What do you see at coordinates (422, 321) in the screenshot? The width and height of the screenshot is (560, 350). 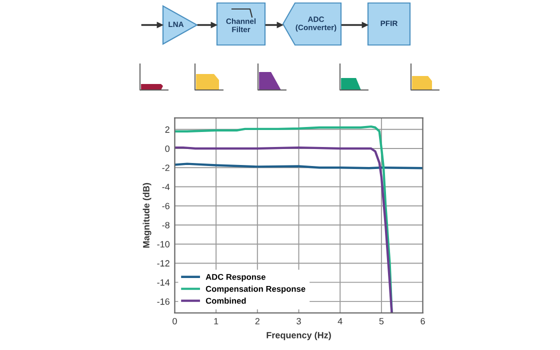 I see `x-tick-label: 6` at bounding box center [422, 321].